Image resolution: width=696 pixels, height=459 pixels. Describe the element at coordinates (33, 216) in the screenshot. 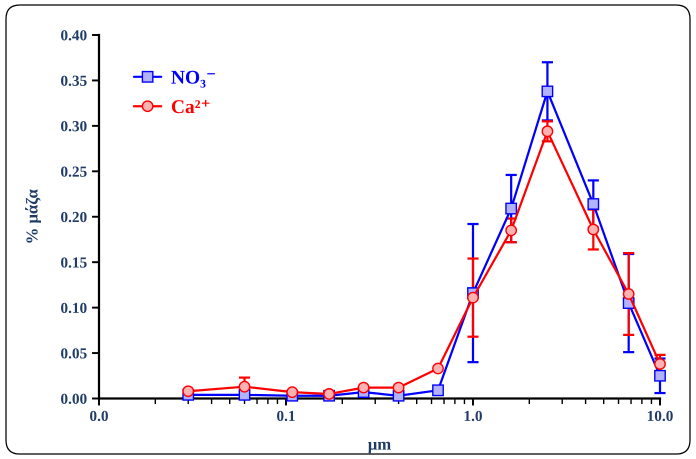

I see `y-axis-title: % μάζα` at that location.